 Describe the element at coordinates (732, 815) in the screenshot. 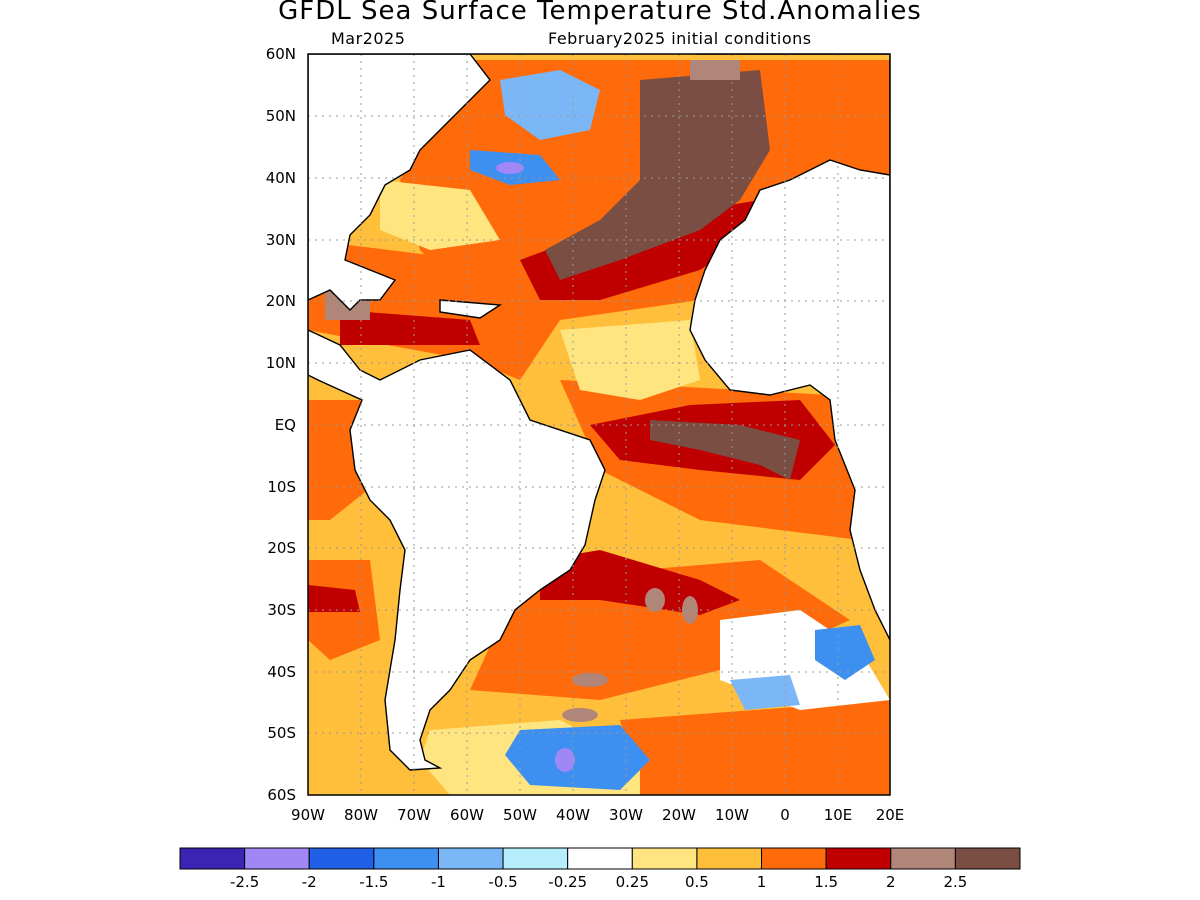

I see `lon-label: 10W` at that location.